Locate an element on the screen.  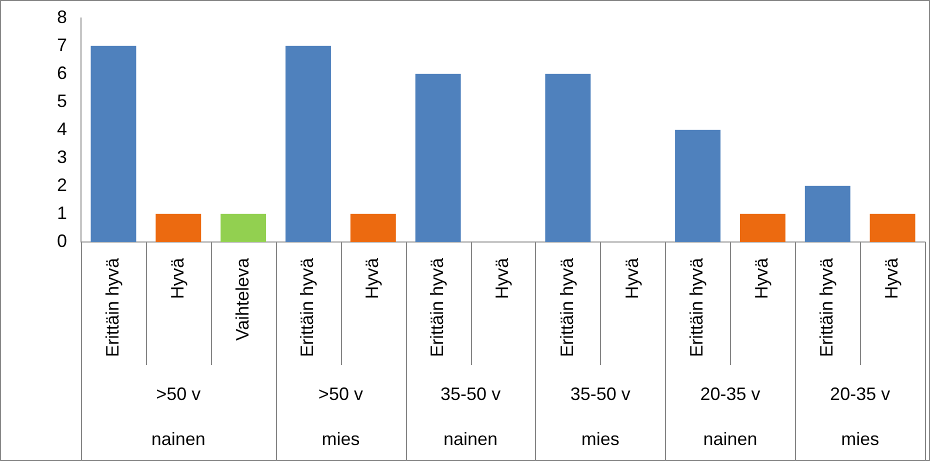
x-tick-label: Vaihteleva is located at coordinates (242, 298).